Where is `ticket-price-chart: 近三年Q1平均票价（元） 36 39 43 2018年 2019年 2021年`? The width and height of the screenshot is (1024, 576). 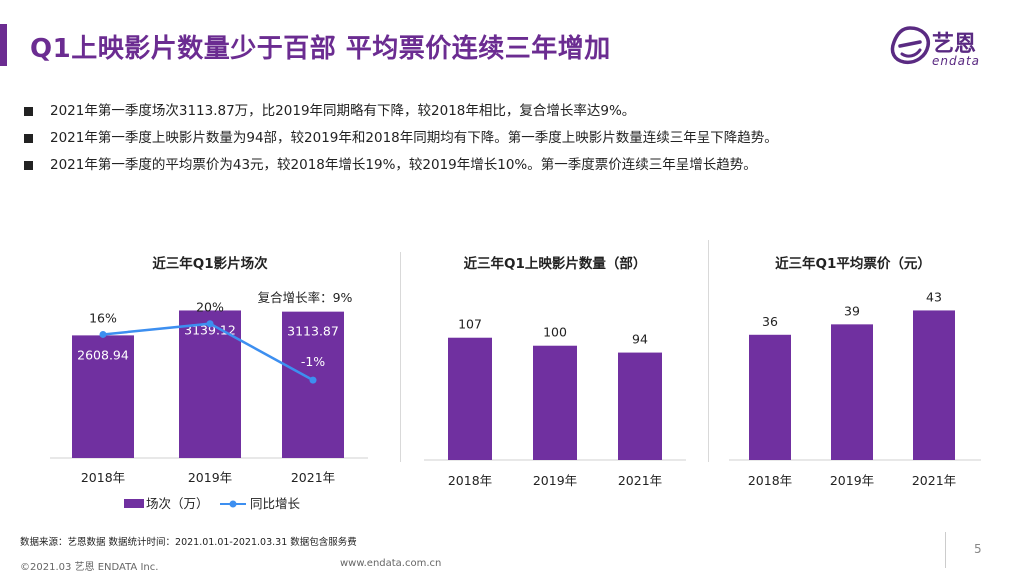 ticket-price-chart: 近三年Q1平均票价（元） 36 39 43 2018年 2019年 2021年 is located at coordinates (855, 371).